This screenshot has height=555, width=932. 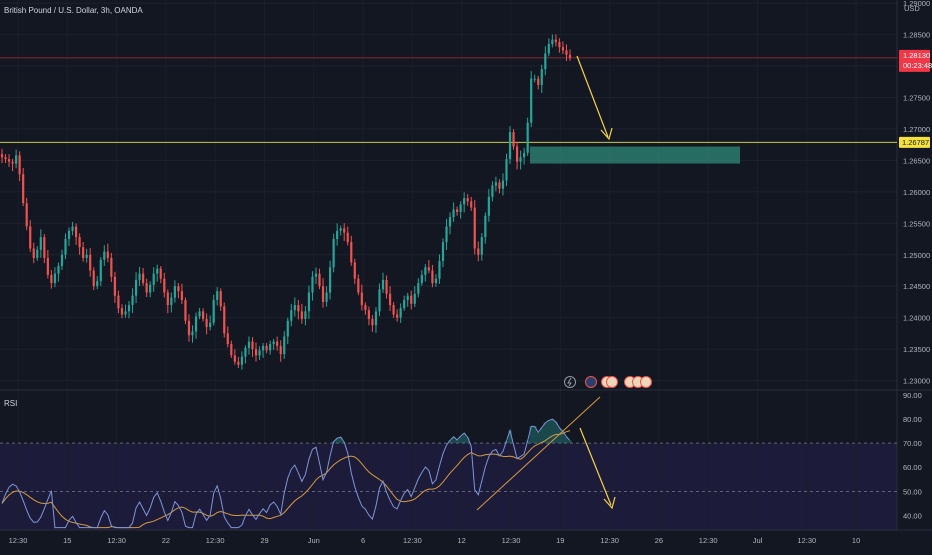 I want to click on time-tick-label: 15, so click(x=67, y=540).